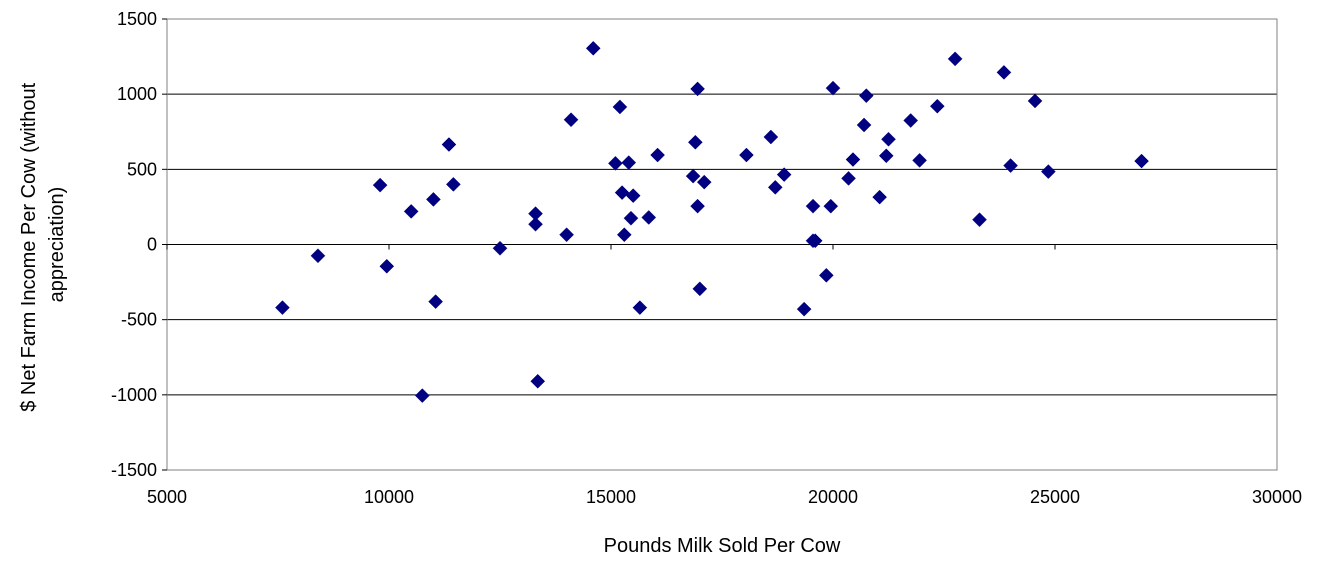 The width and height of the screenshot is (1323, 567). I want to click on y-axis-title-line-1: $ Net Farm Income Per Cow (without, so click(29, 246).